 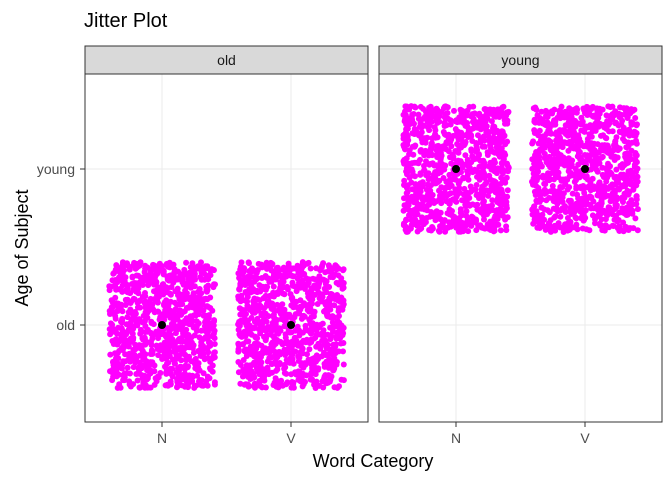 I want to click on y-tick-label-young: young, so click(x=56, y=169).